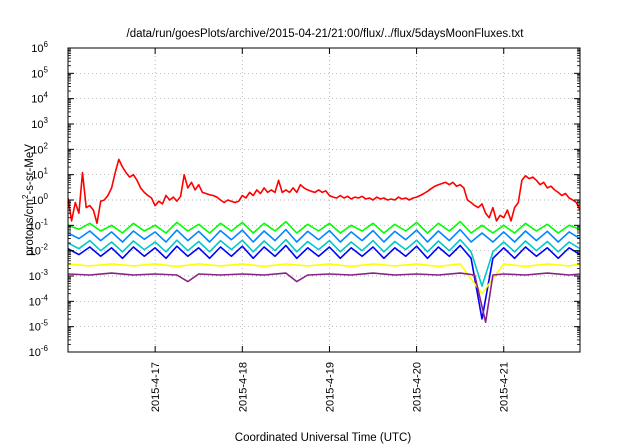 The width and height of the screenshot is (640, 448). Describe the element at coordinates (323, 438) in the screenshot. I see `x-axis-label: Coordinated Universal Time (UTC)` at that location.